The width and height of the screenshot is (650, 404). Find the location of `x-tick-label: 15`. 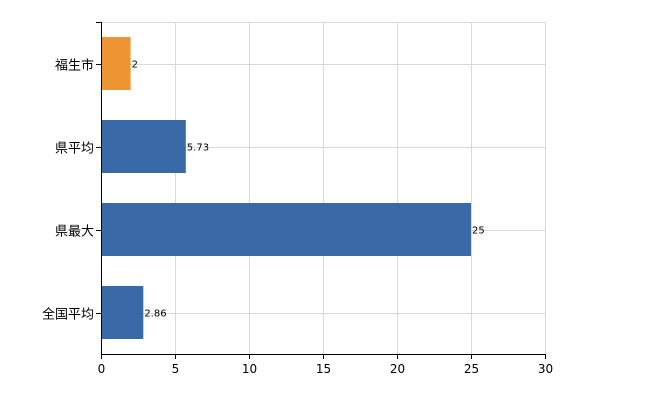

x-tick-label: 15 is located at coordinates (323, 369).